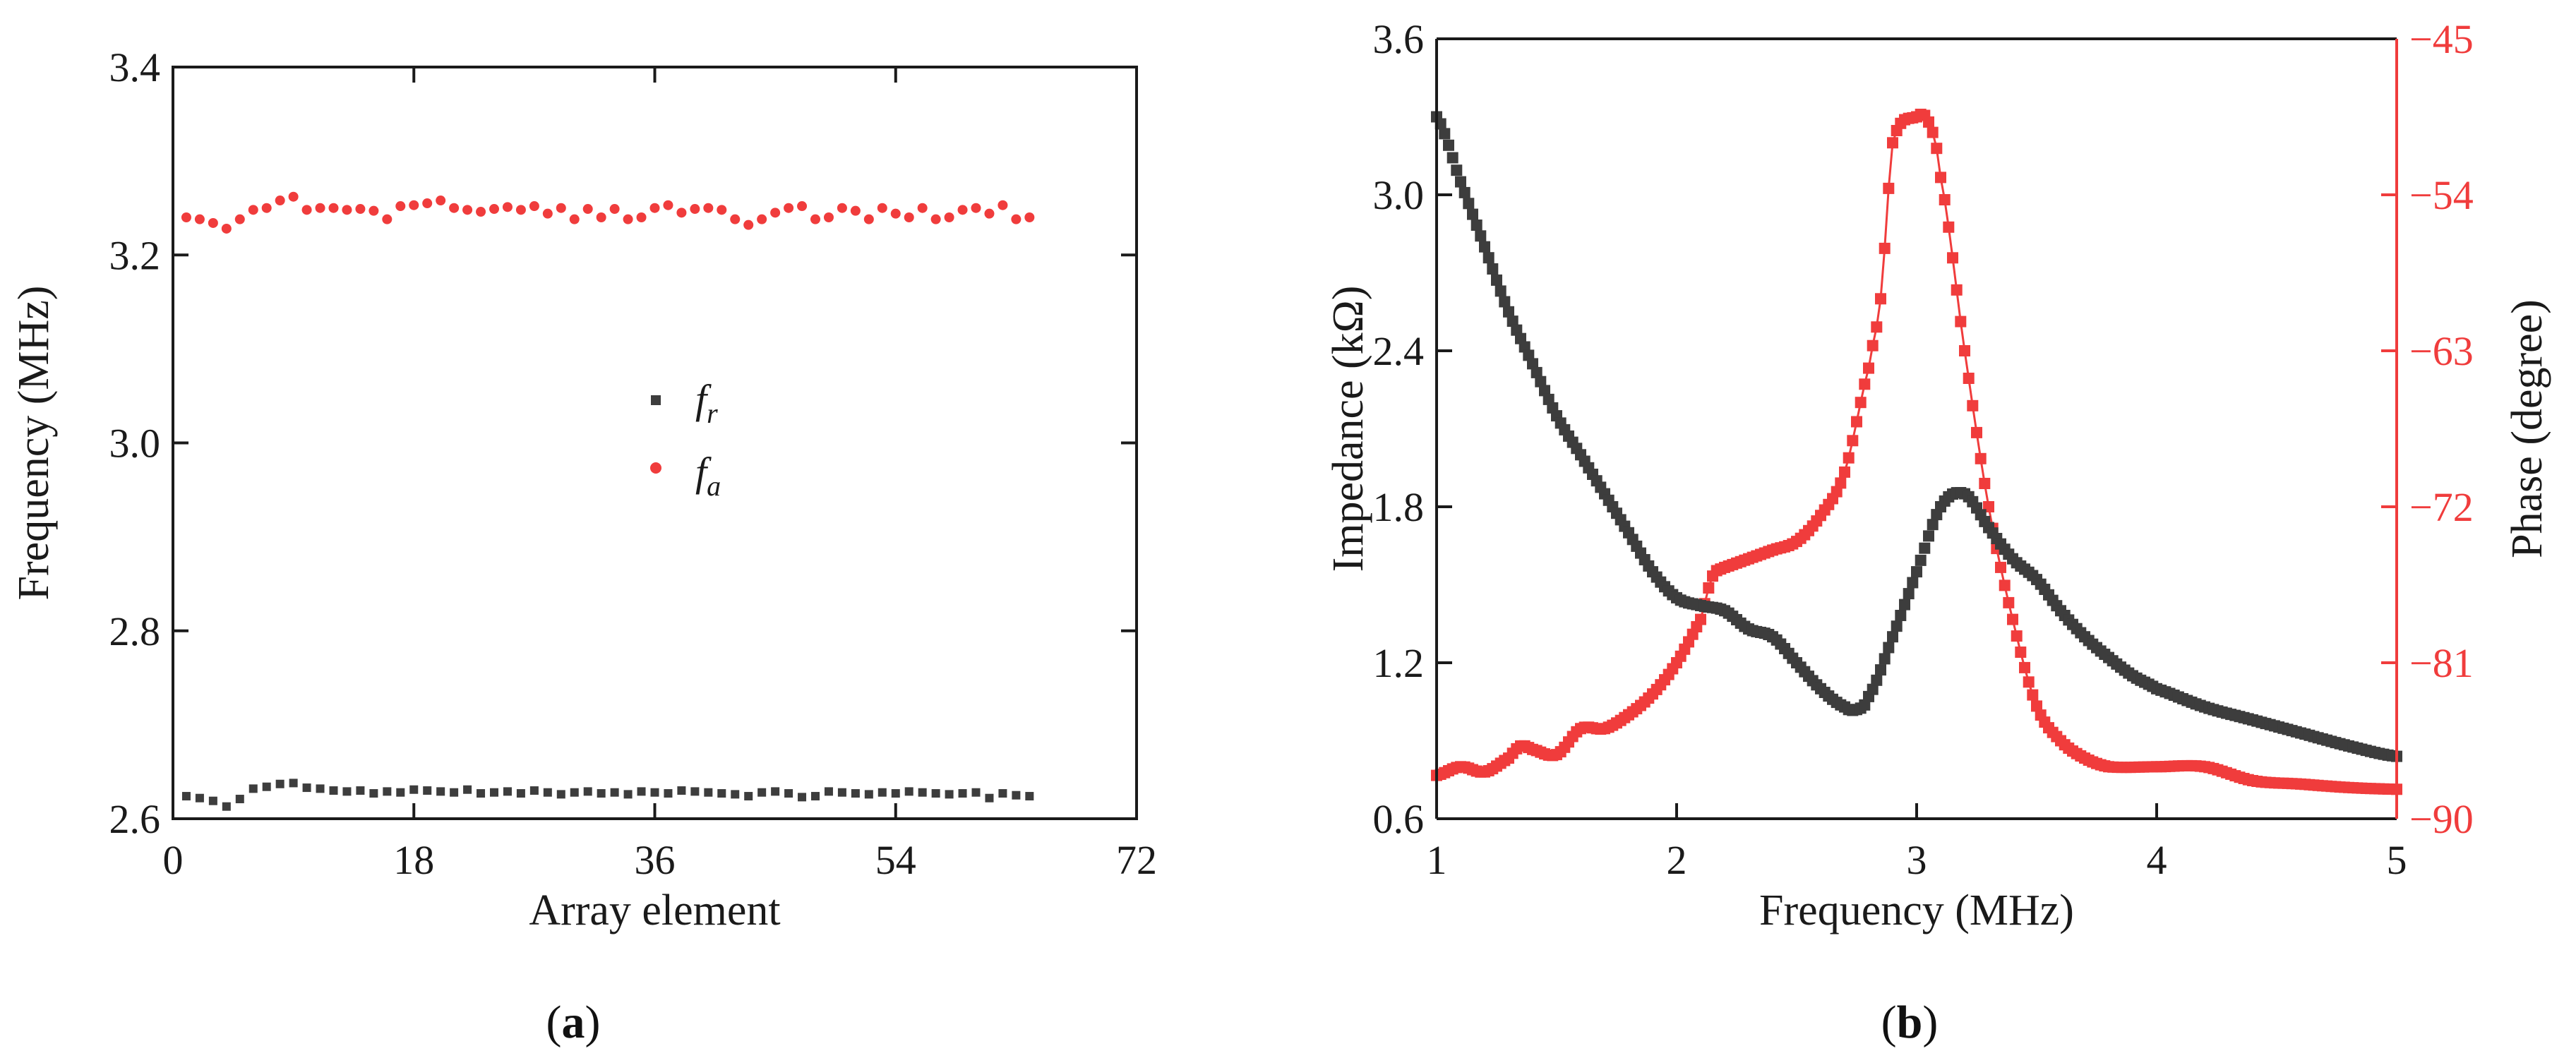  I want to click on chart-b-y2-tick-label: −81, so click(2441, 663).